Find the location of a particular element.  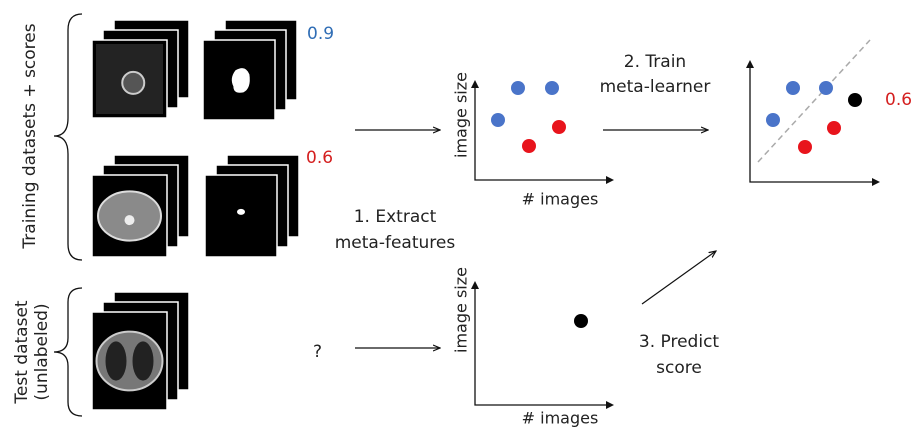

decision-line is located at coordinates (814, 101).